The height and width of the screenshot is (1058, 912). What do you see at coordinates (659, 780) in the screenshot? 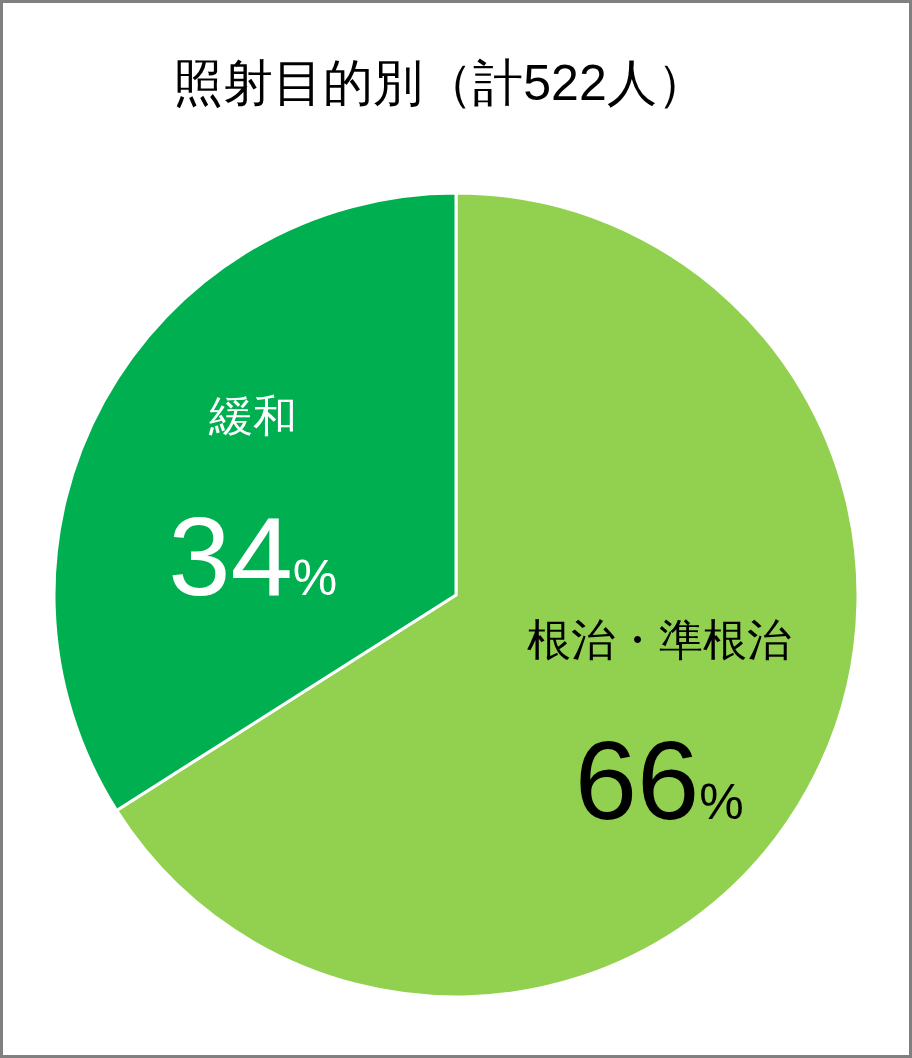
I see `data-label: 66%` at bounding box center [659, 780].